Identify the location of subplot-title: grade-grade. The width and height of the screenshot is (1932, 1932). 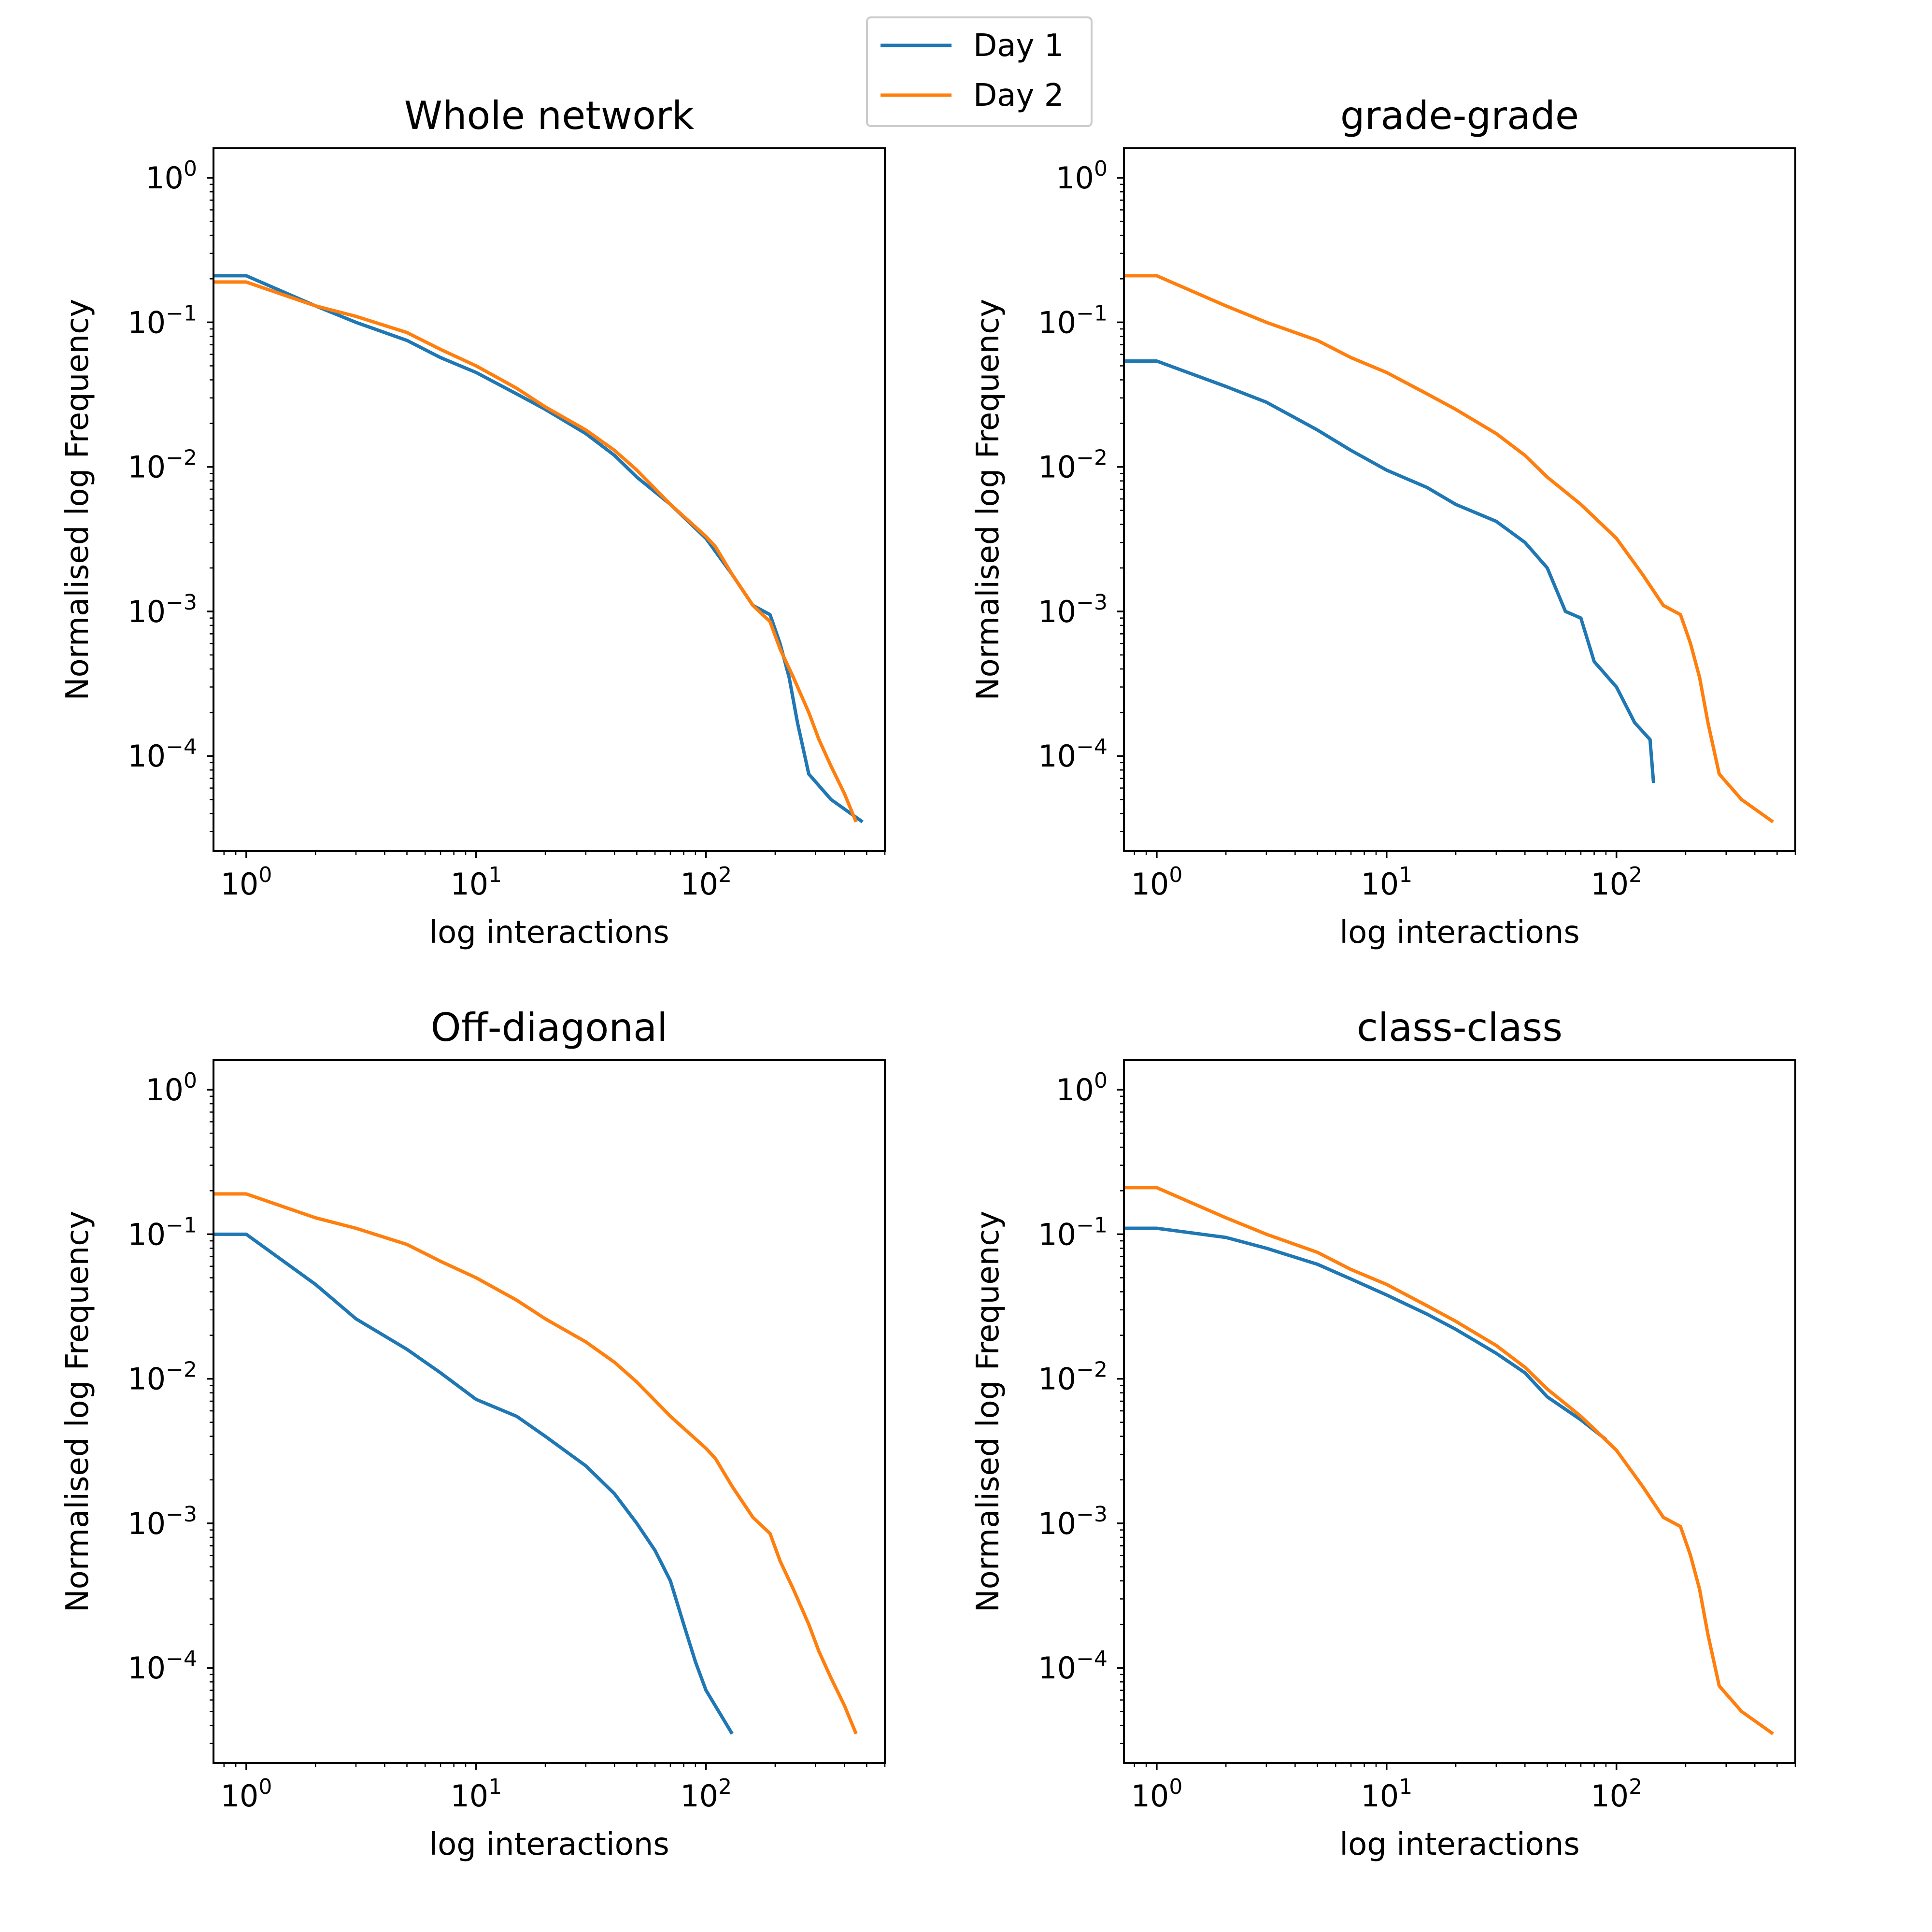
(1459, 115).